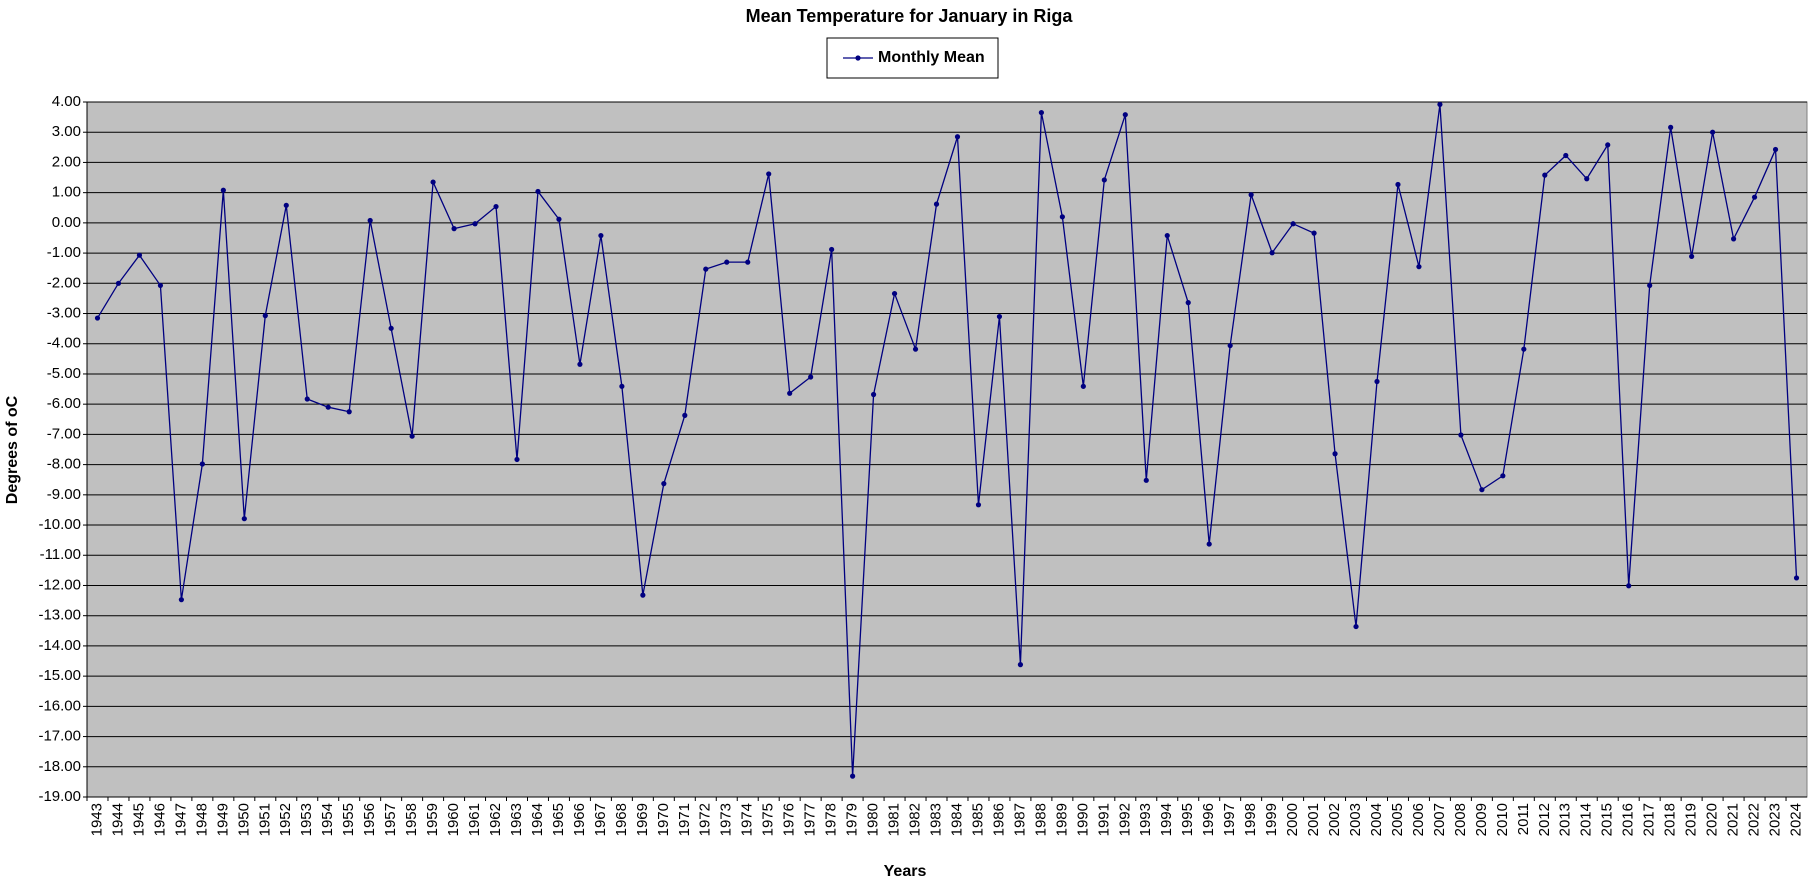  What do you see at coordinates (66, 101) in the screenshot?
I see `y-tick-label: 4.00` at bounding box center [66, 101].